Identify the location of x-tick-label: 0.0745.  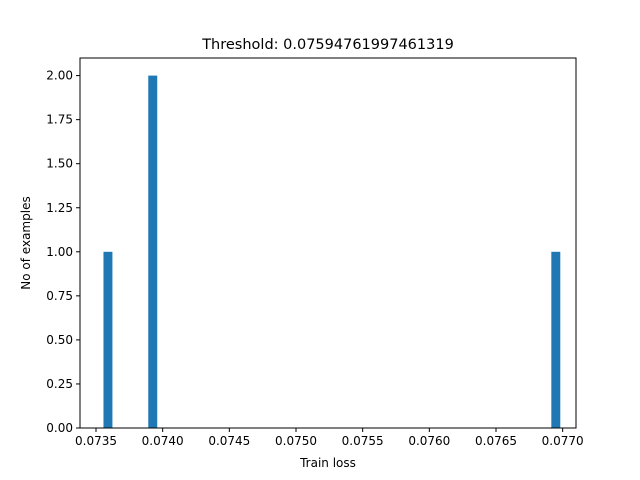
(229, 441).